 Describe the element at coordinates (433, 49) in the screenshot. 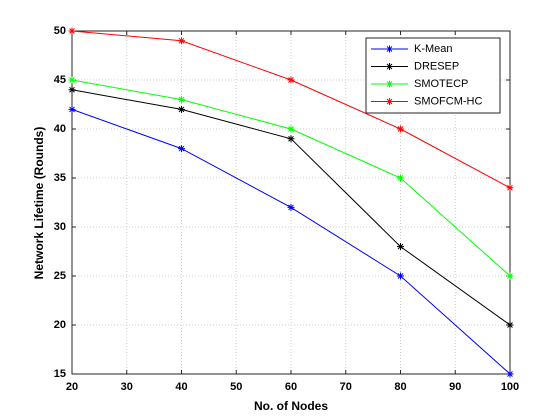

I see `legend-label: K-Mean` at that location.